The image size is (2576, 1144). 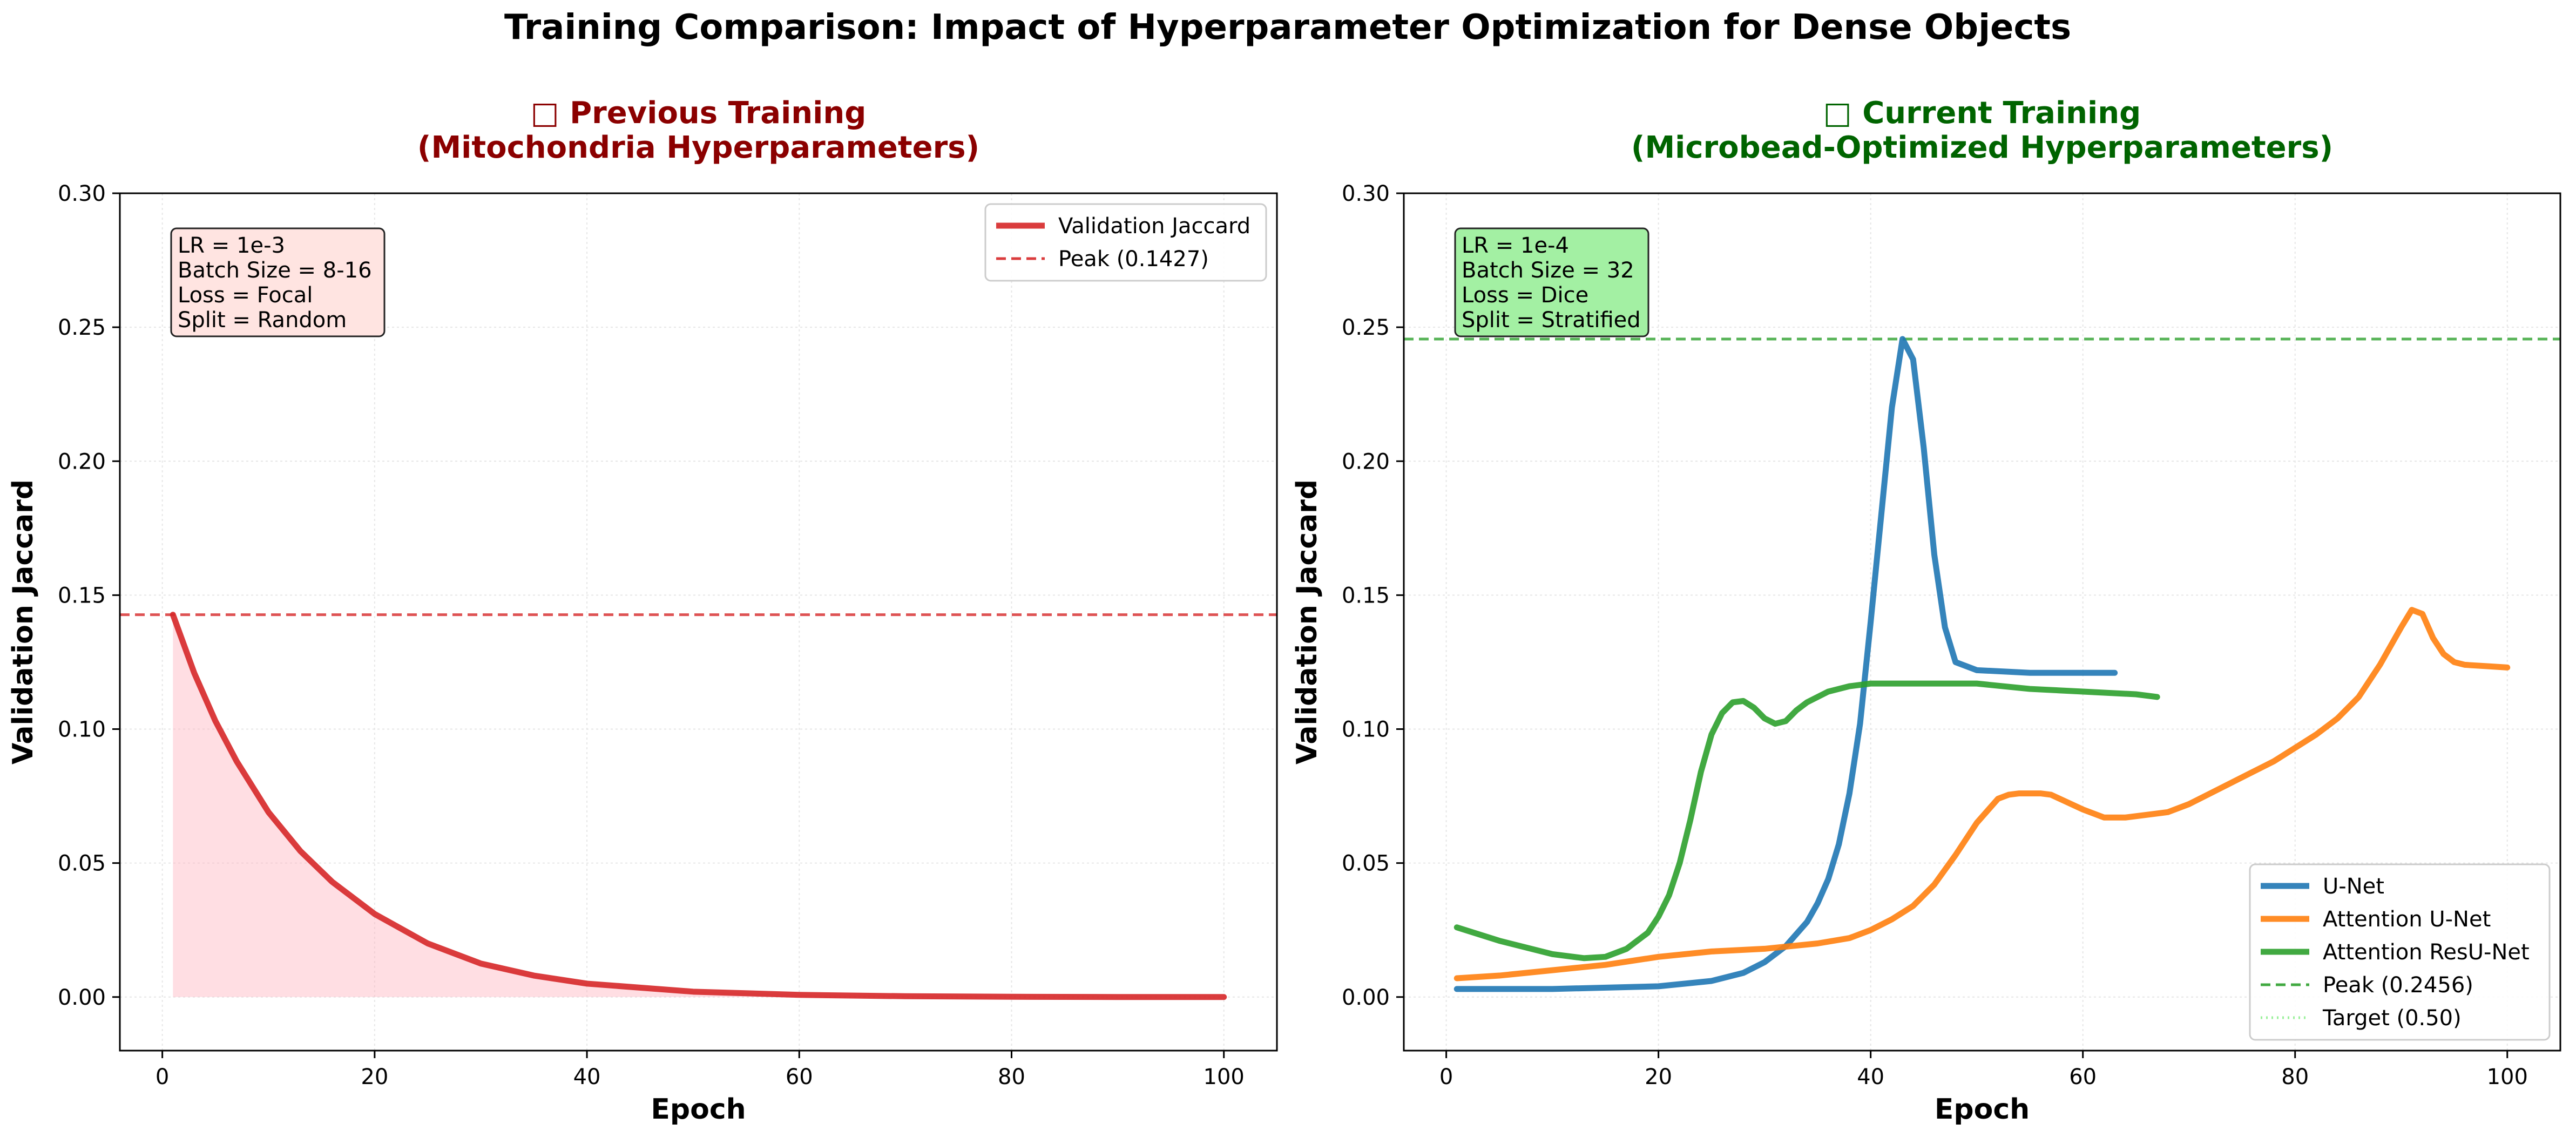 I want to click on hyperparameter-line: Batch Size = 8-16, so click(x=275, y=270).